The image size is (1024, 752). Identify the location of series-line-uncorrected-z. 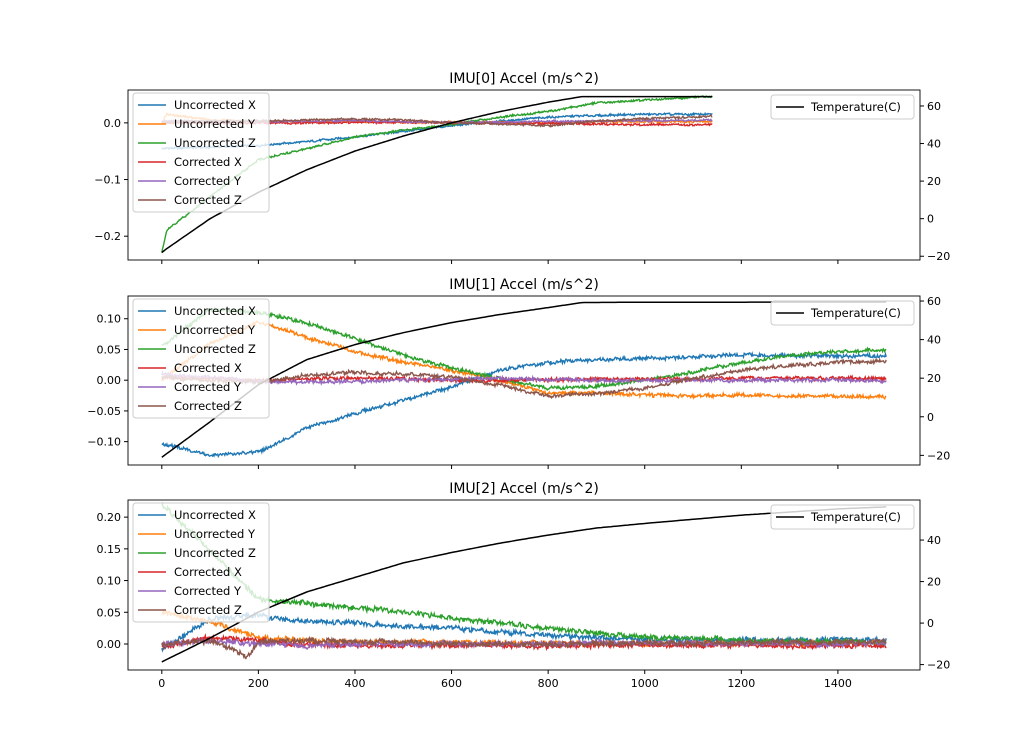
(524, 349).